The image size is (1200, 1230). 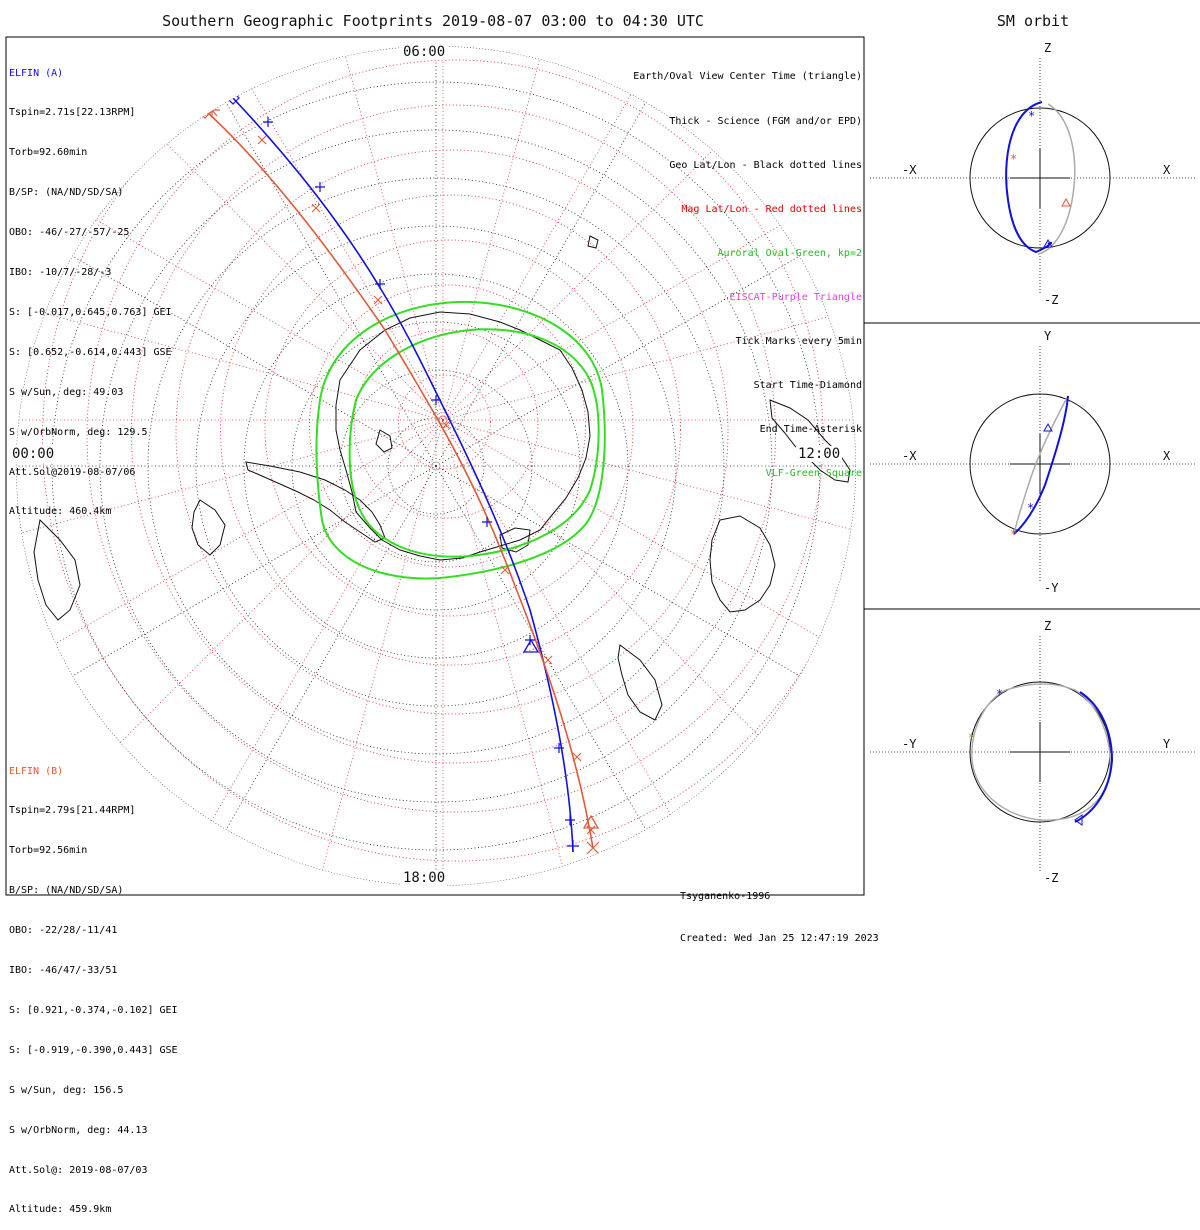 What do you see at coordinates (63, 971) in the screenshot?
I see `elfin-b-line: IBO: -46/47/-33/51` at bounding box center [63, 971].